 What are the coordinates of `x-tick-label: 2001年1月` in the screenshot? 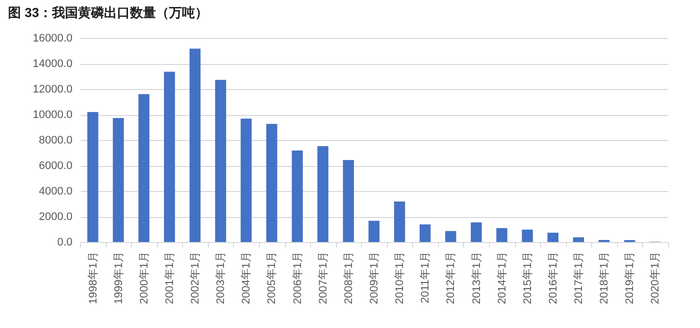 It's located at (170, 278).